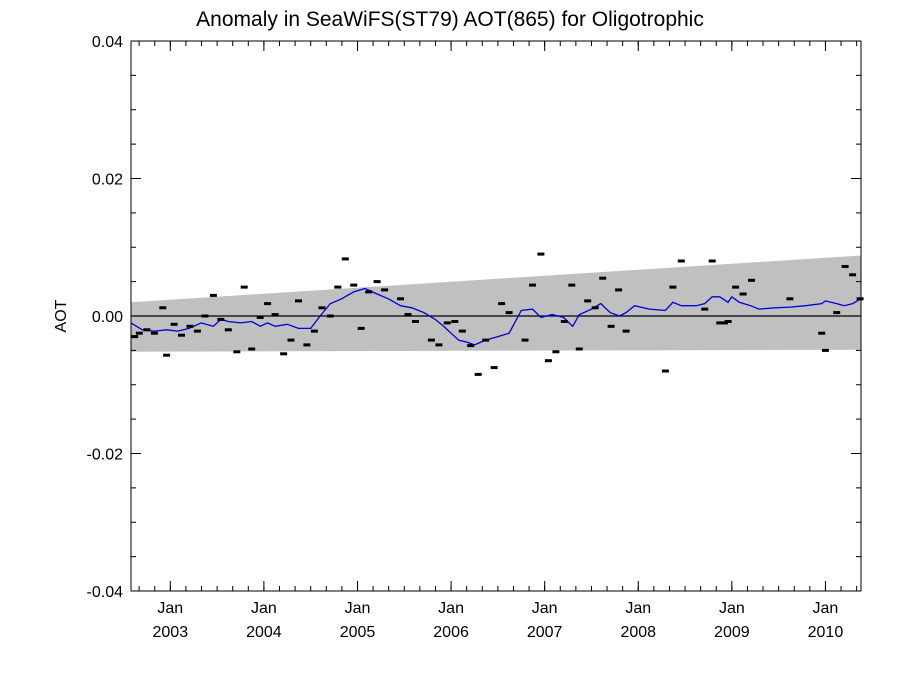 The width and height of the screenshot is (900, 675). I want to click on x-tick-year: 2004, so click(264, 632).